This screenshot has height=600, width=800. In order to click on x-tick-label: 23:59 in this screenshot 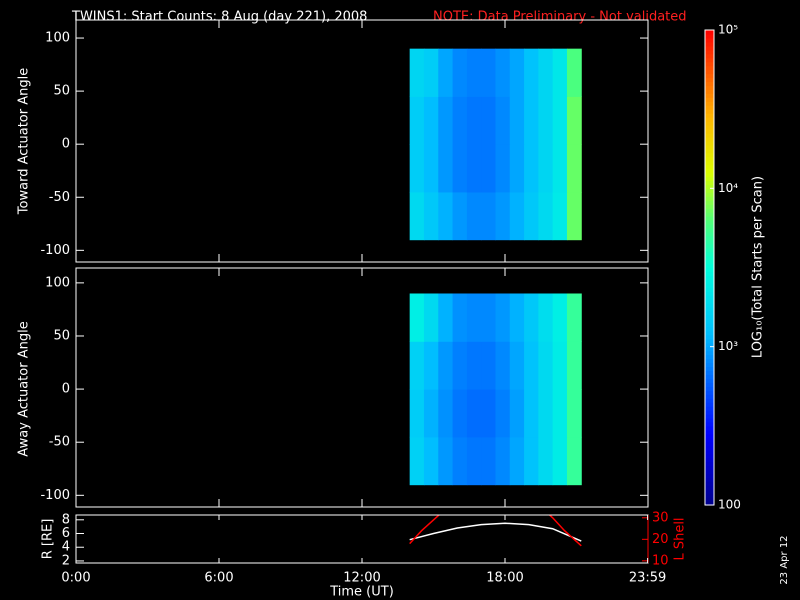, I will do `click(647, 578)`.